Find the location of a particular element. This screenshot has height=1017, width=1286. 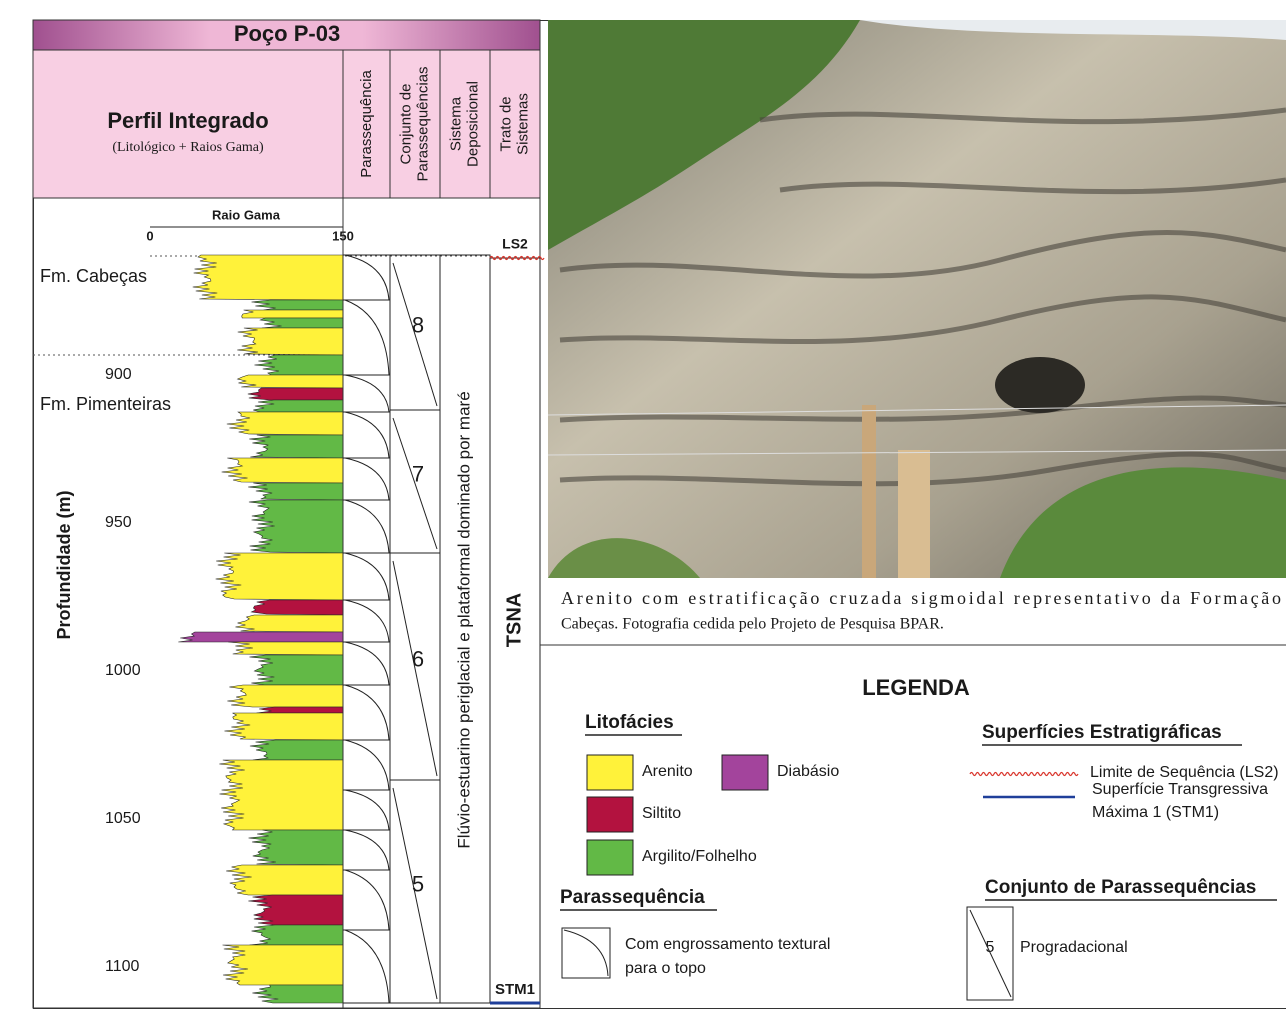

legend-parasequence-curve is located at coordinates (586, 953).